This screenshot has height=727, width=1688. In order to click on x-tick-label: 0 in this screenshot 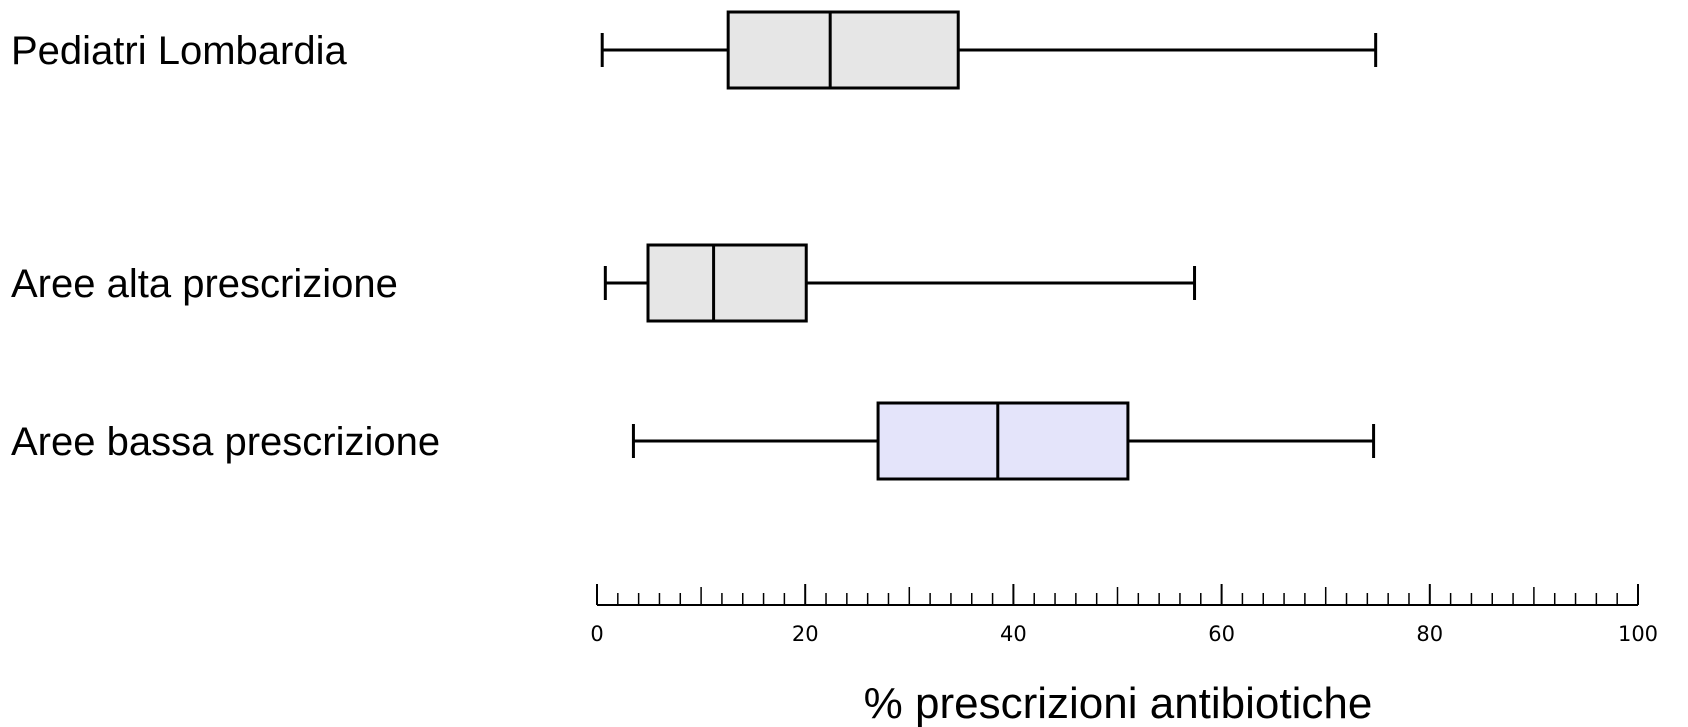, I will do `click(596, 634)`.